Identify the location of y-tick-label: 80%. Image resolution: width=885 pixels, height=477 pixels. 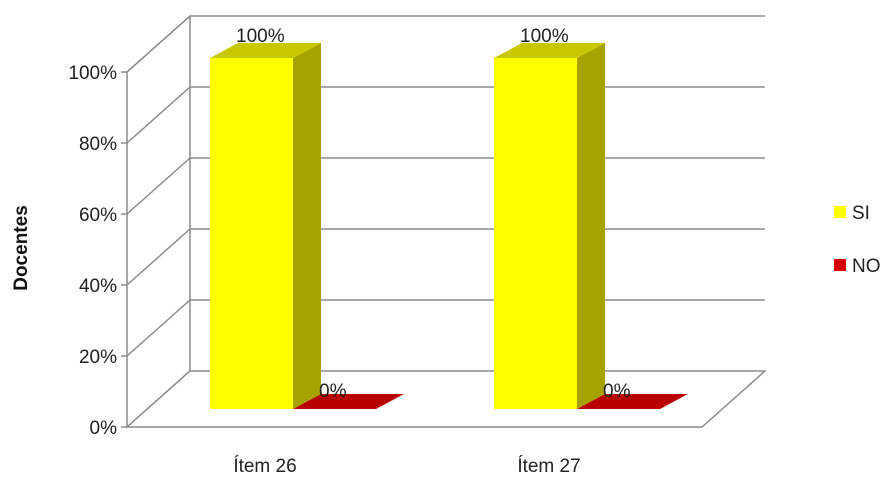
(98, 144).